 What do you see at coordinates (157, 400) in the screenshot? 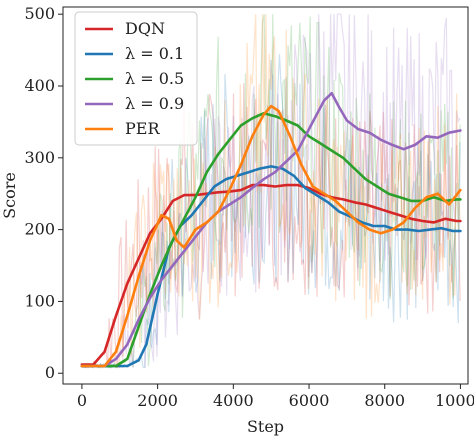
I see `x-tick-label: 2000` at bounding box center [157, 400].